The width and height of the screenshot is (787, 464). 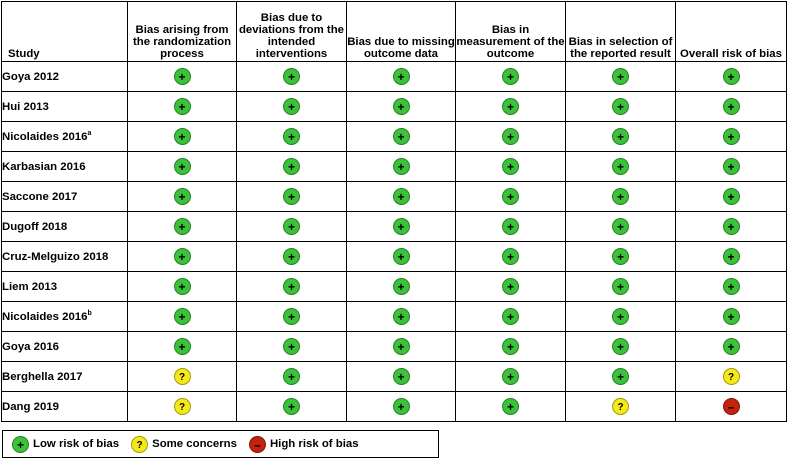 I want to click on header-study: Study, so click(x=64, y=31).